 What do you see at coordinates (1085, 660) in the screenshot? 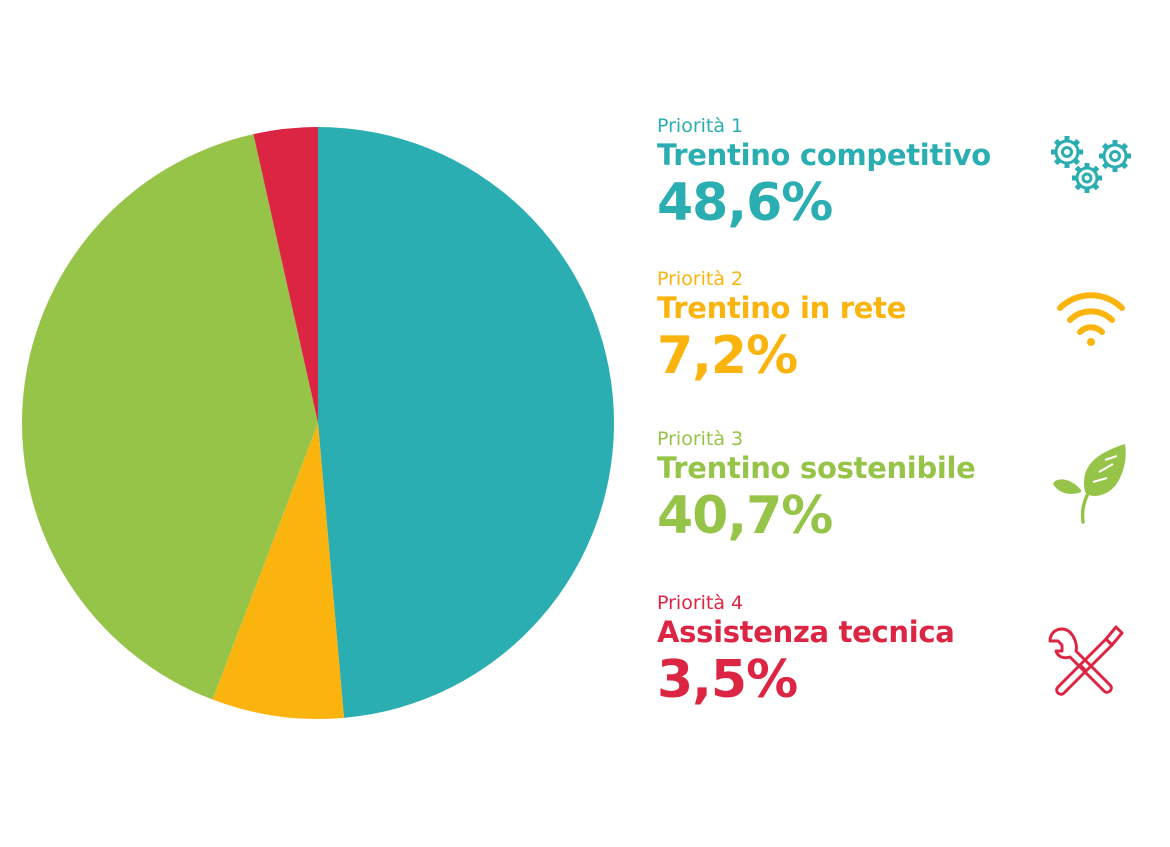
I see `tools-icon` at bounding box center [1085, 660].